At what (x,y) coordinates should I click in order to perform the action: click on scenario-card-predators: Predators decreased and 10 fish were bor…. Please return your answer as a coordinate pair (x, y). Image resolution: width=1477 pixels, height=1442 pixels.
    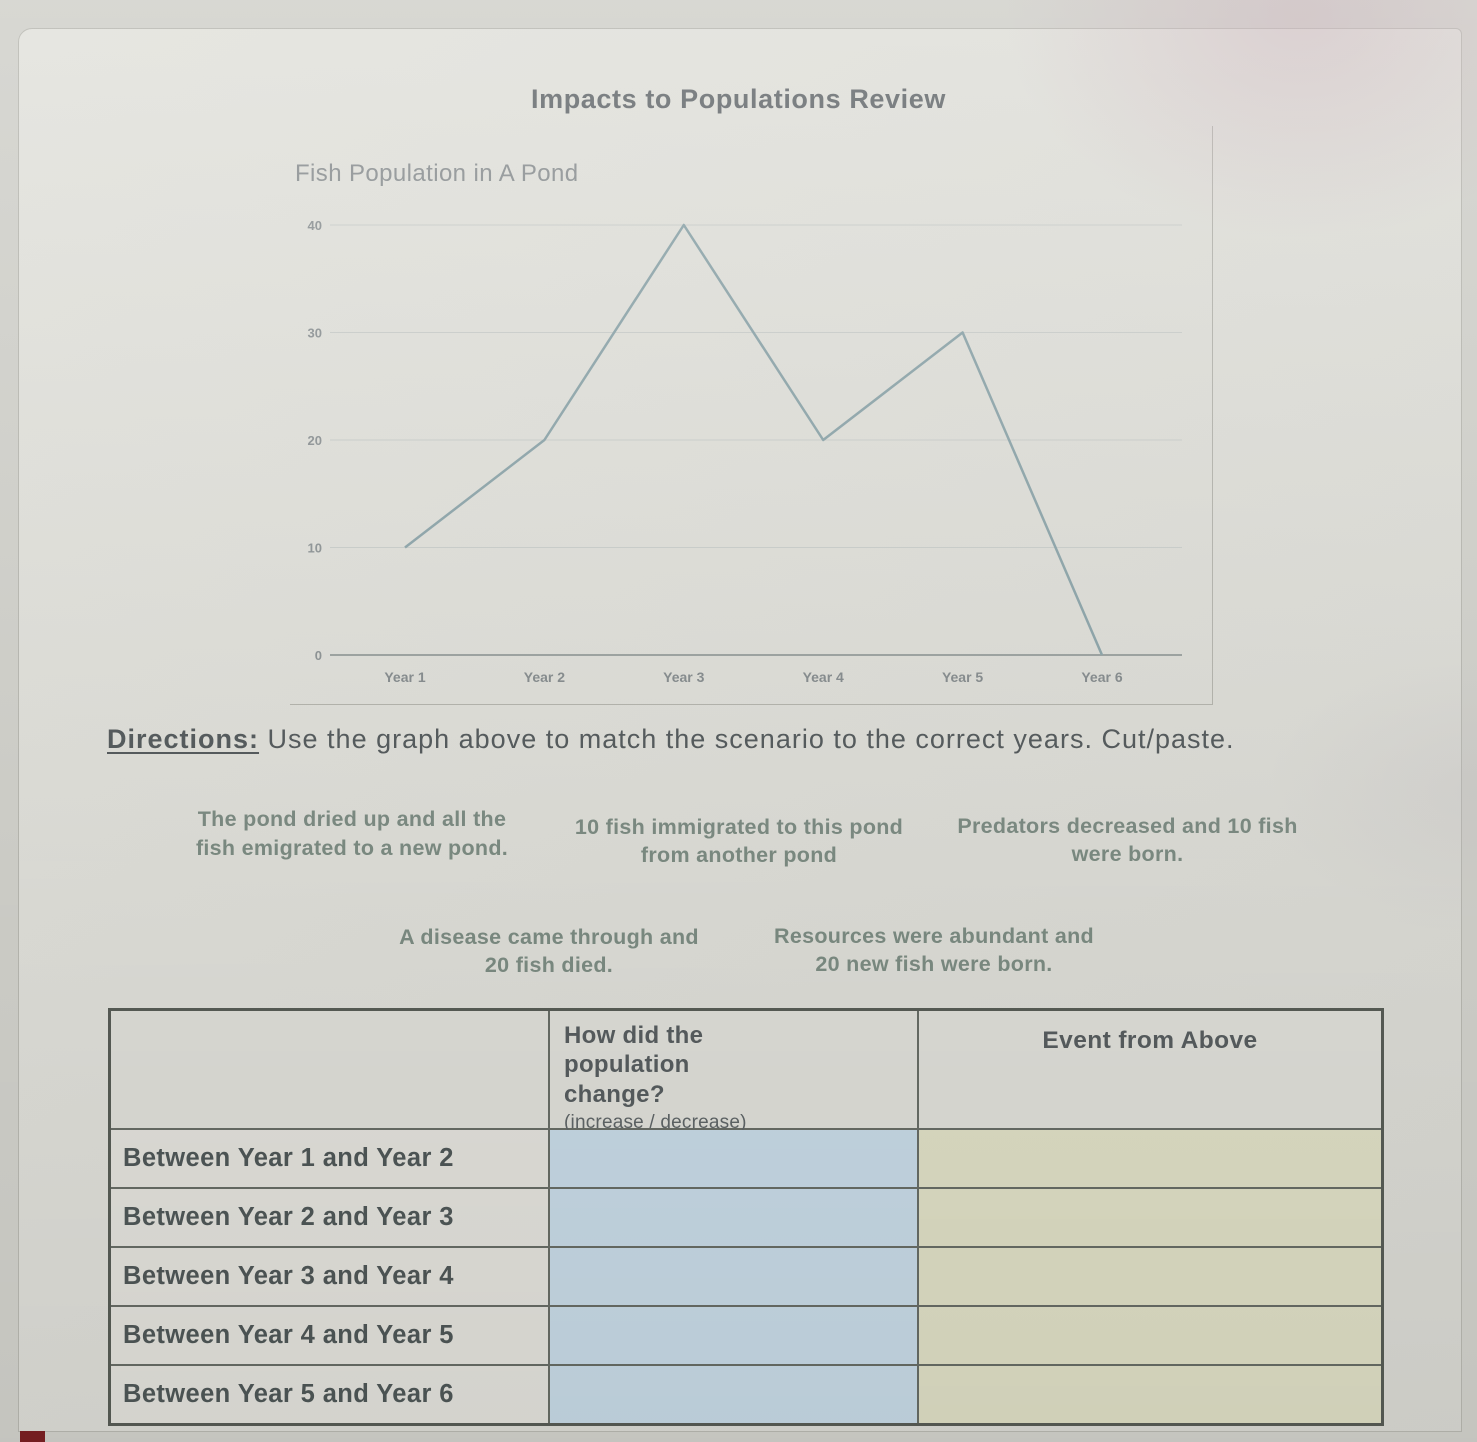
    Looking at the image, I should click on (1127, 840).